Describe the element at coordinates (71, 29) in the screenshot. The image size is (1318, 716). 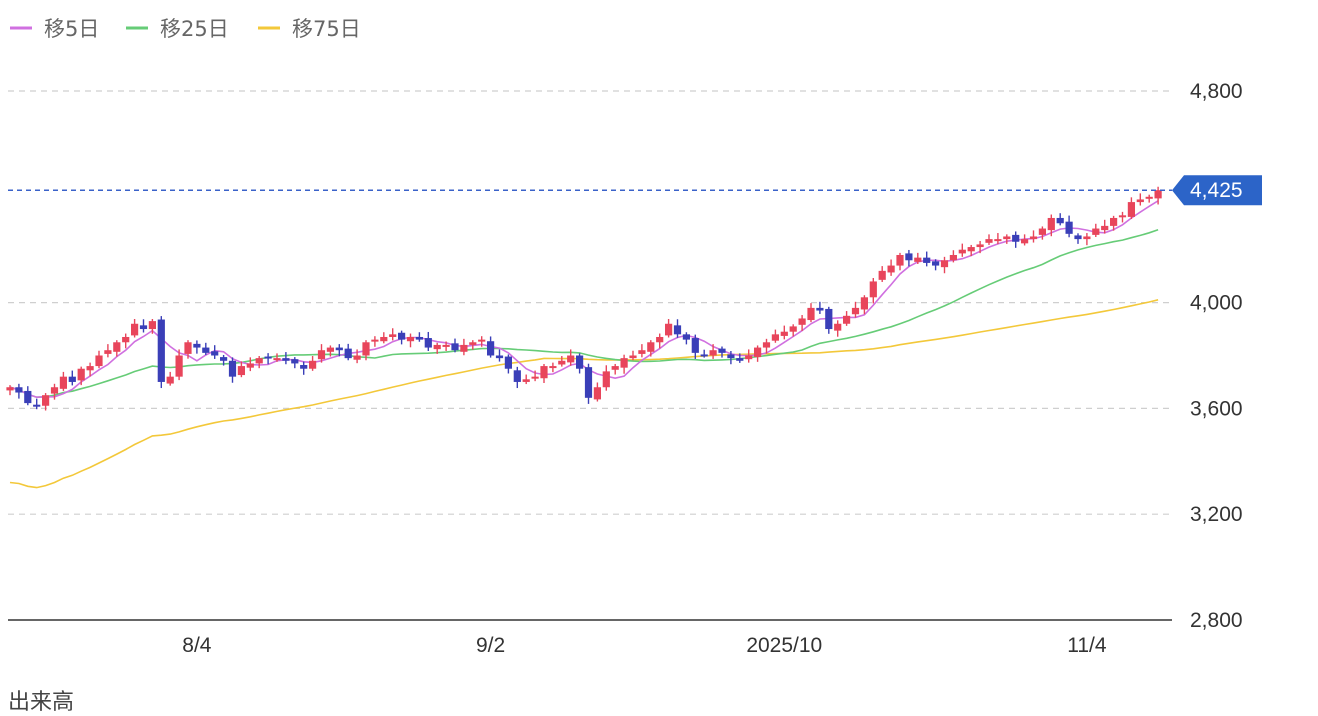
I see `legend-label-ma5: 移5日` at that location.